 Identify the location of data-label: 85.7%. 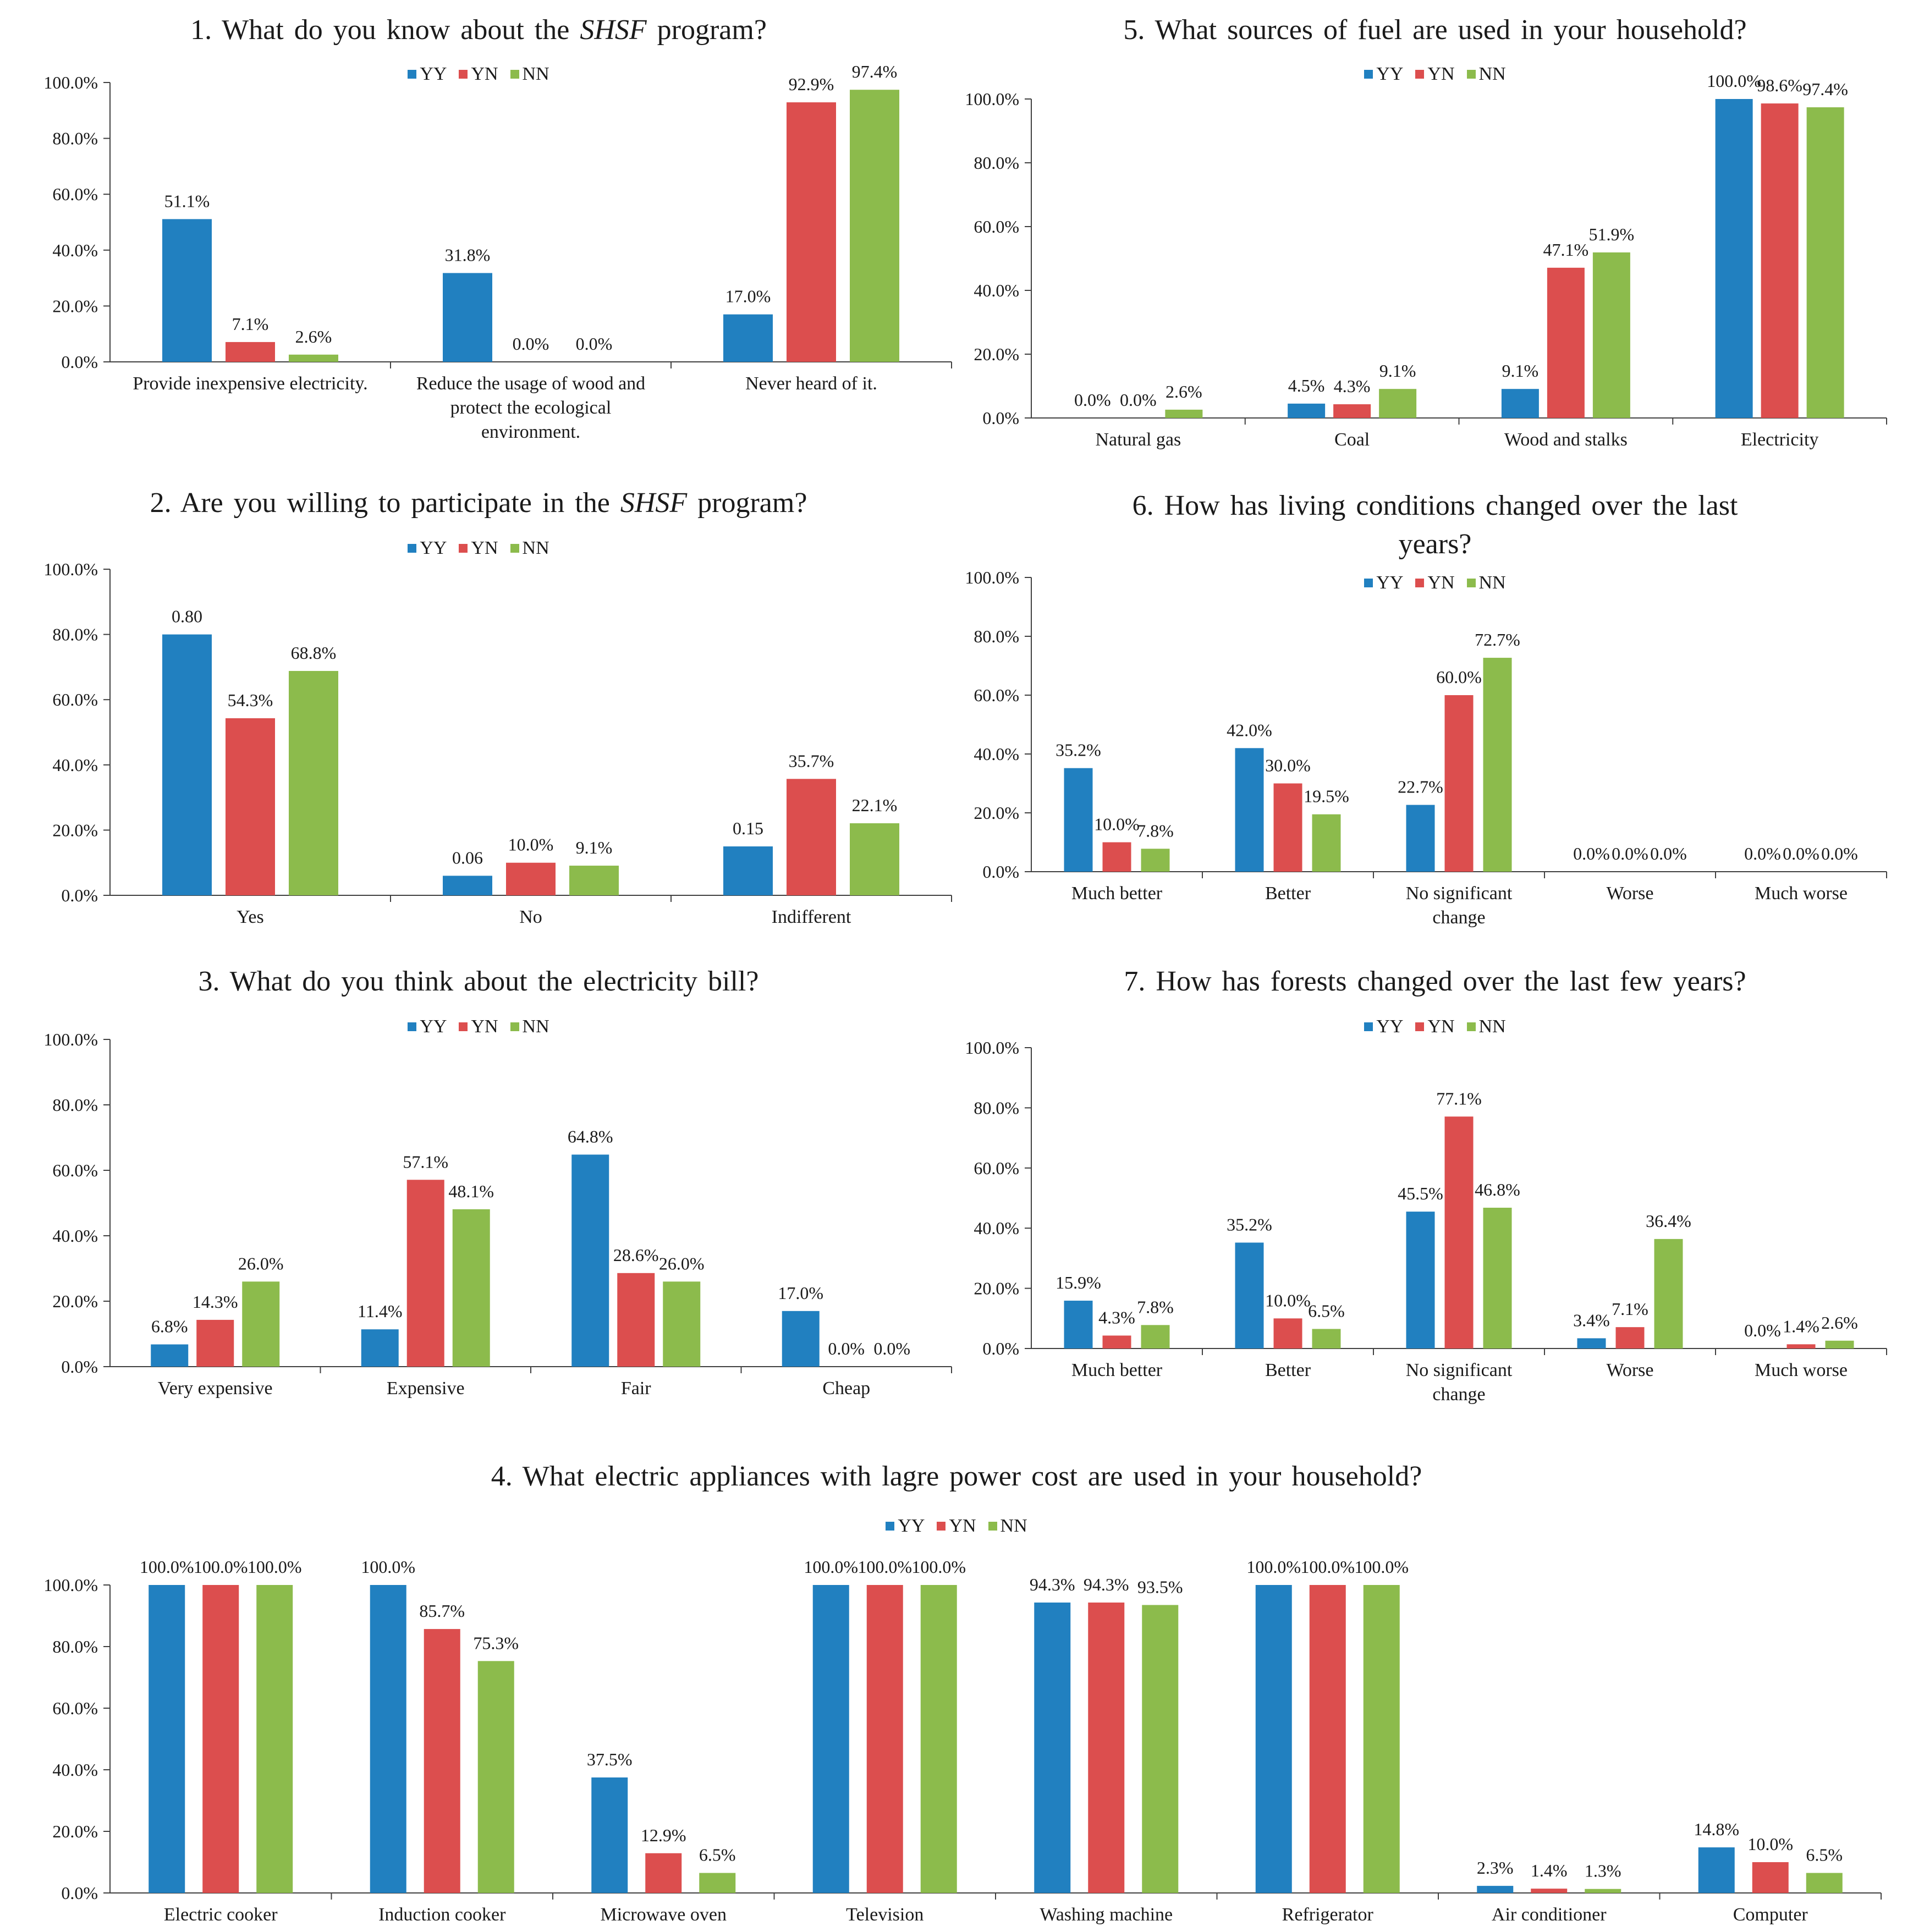
(442, 1611).